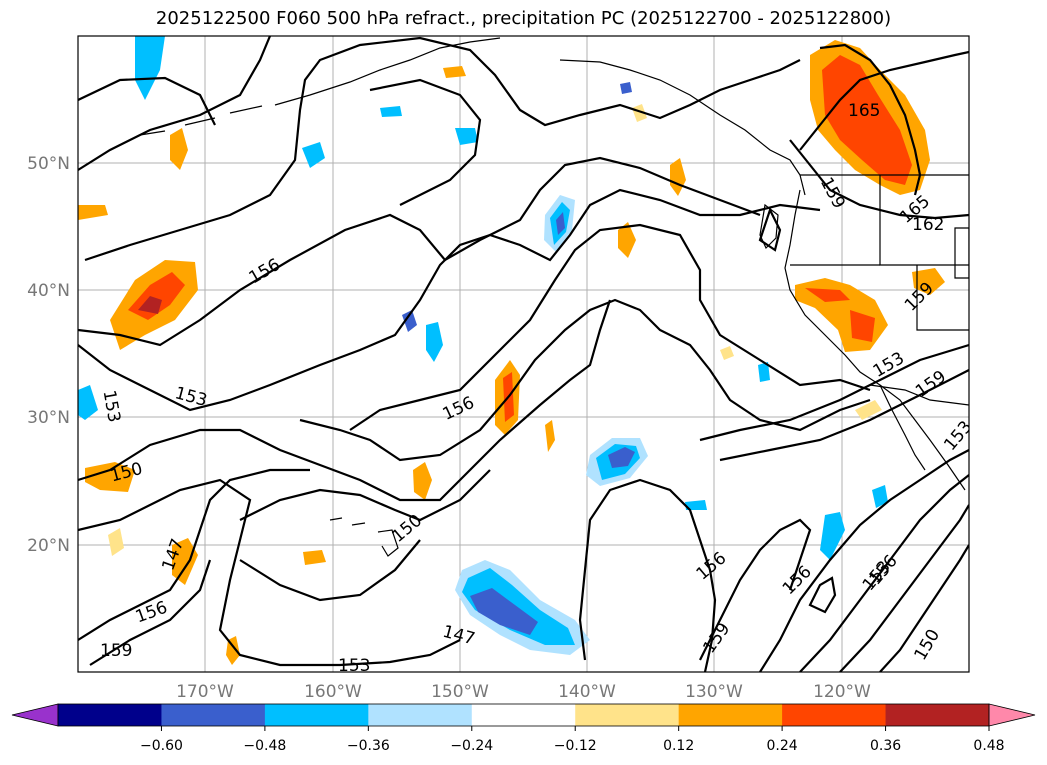 The image size is (1047, 765). What do you see at coordinates (864, 111) in the screenshot?
I see `contour-label: 165` at bounding box center [864, 111].